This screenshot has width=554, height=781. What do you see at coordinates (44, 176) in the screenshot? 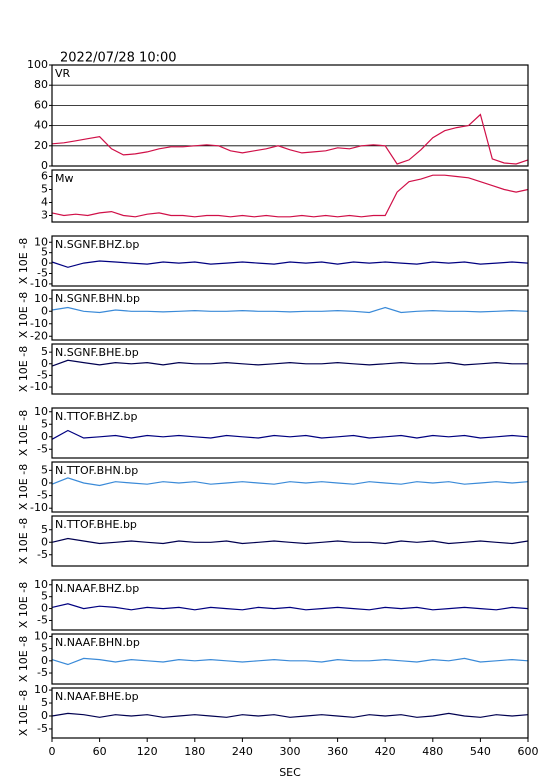
I see `y-tick-label: 6` at bounding box center [44, 176].